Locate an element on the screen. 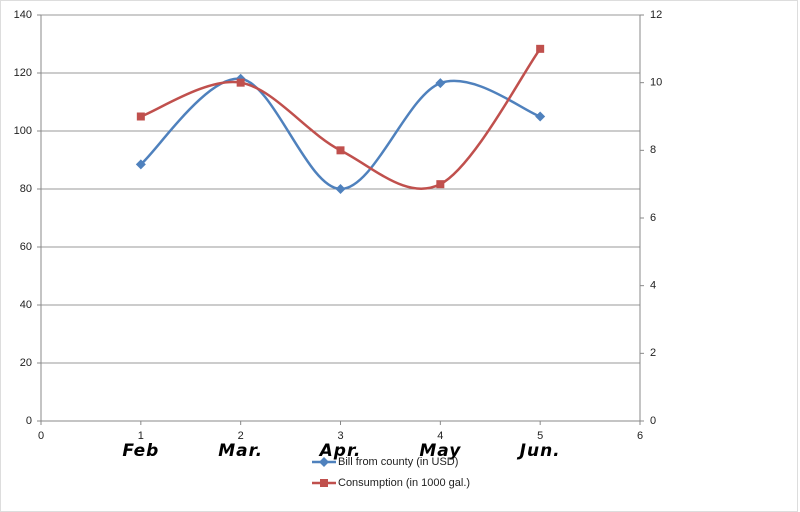 The image size is (800, 512). y-tick-label: 0 is located at coordinates (29, 421).